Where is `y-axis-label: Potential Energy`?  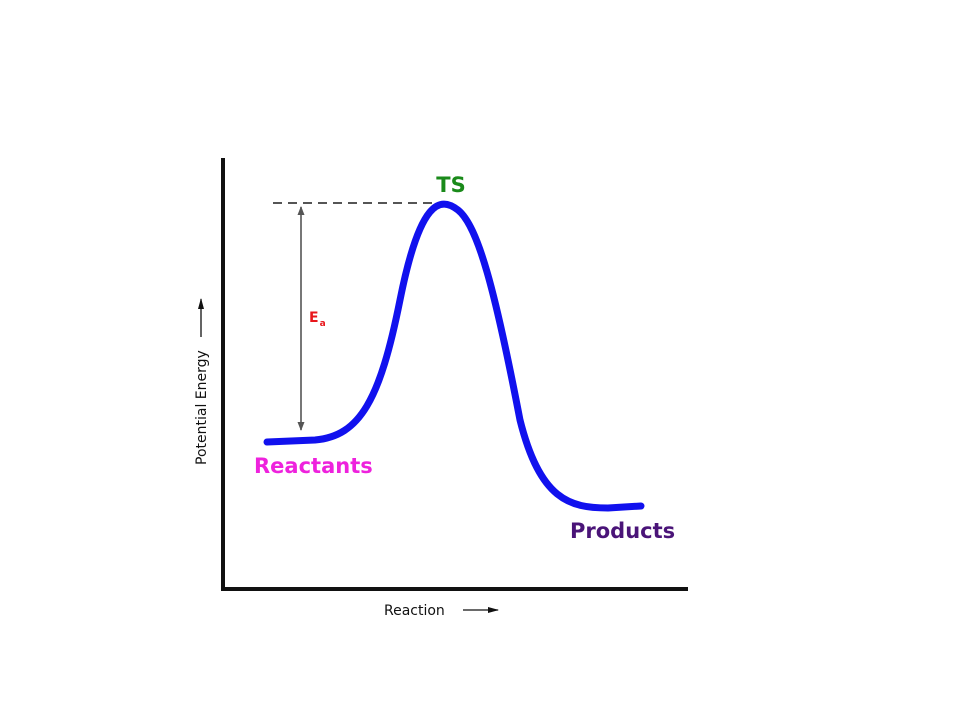 y-axis-label: Potential Energy is located at coordinates (202, 407).